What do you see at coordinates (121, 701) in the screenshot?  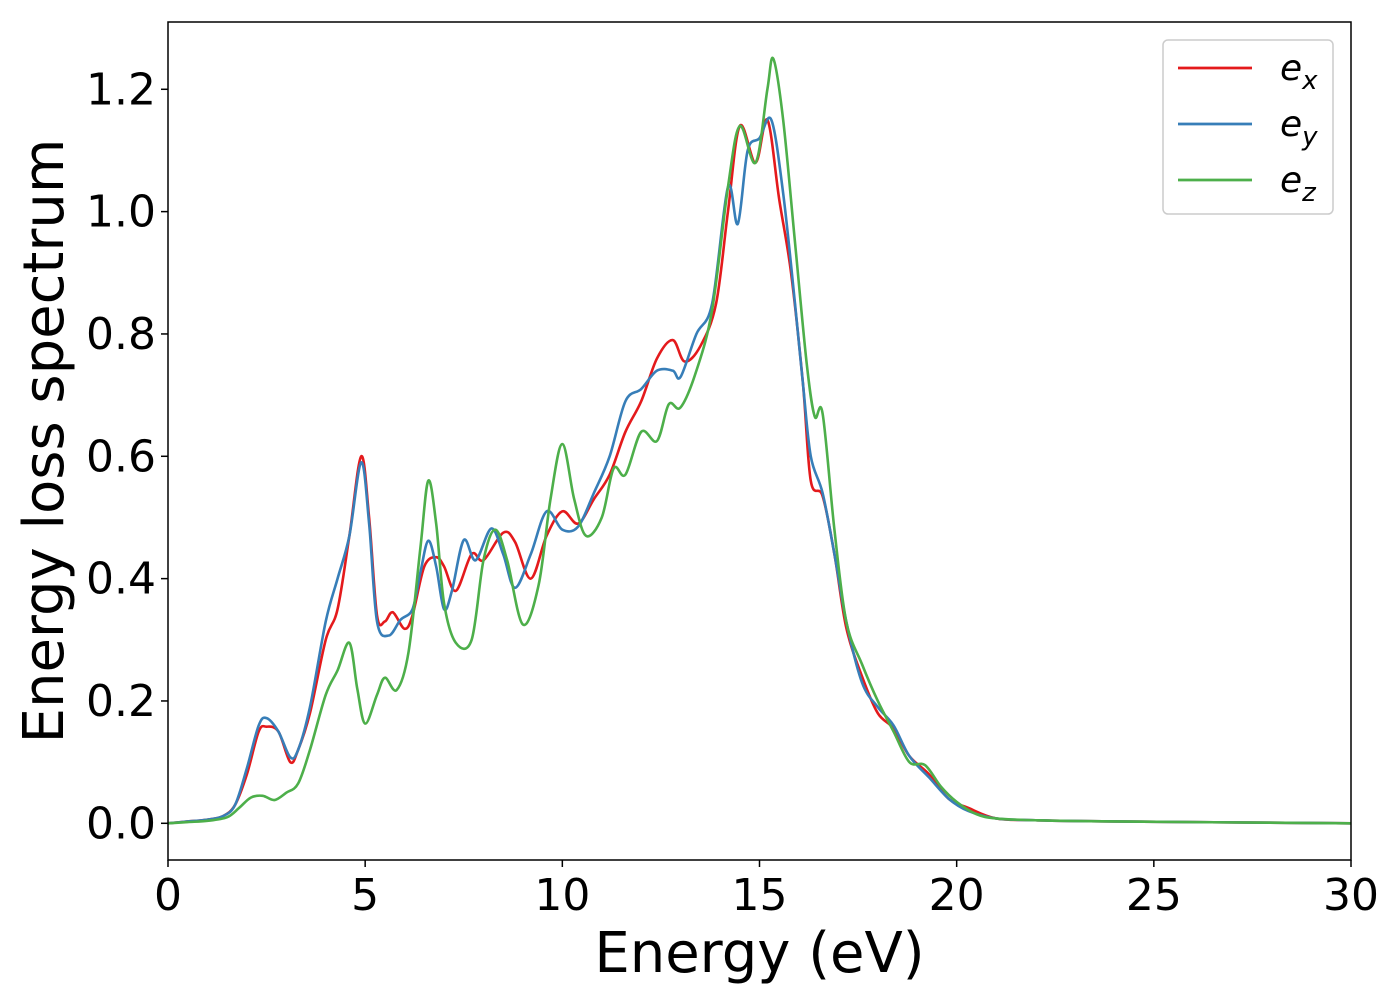 I see `y-tick-label: 0.2` at bounding box center [121, 701].